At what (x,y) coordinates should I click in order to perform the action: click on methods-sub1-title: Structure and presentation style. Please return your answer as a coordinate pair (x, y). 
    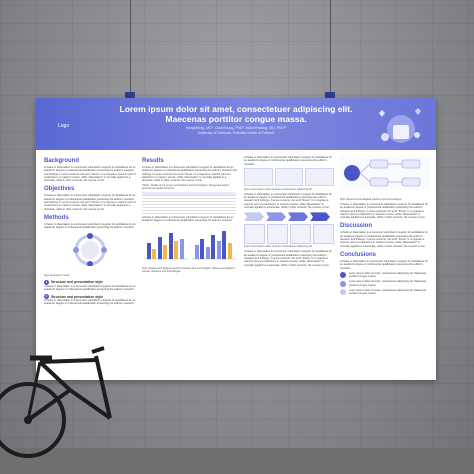
    Looking at the image, I should click on (77, 282).